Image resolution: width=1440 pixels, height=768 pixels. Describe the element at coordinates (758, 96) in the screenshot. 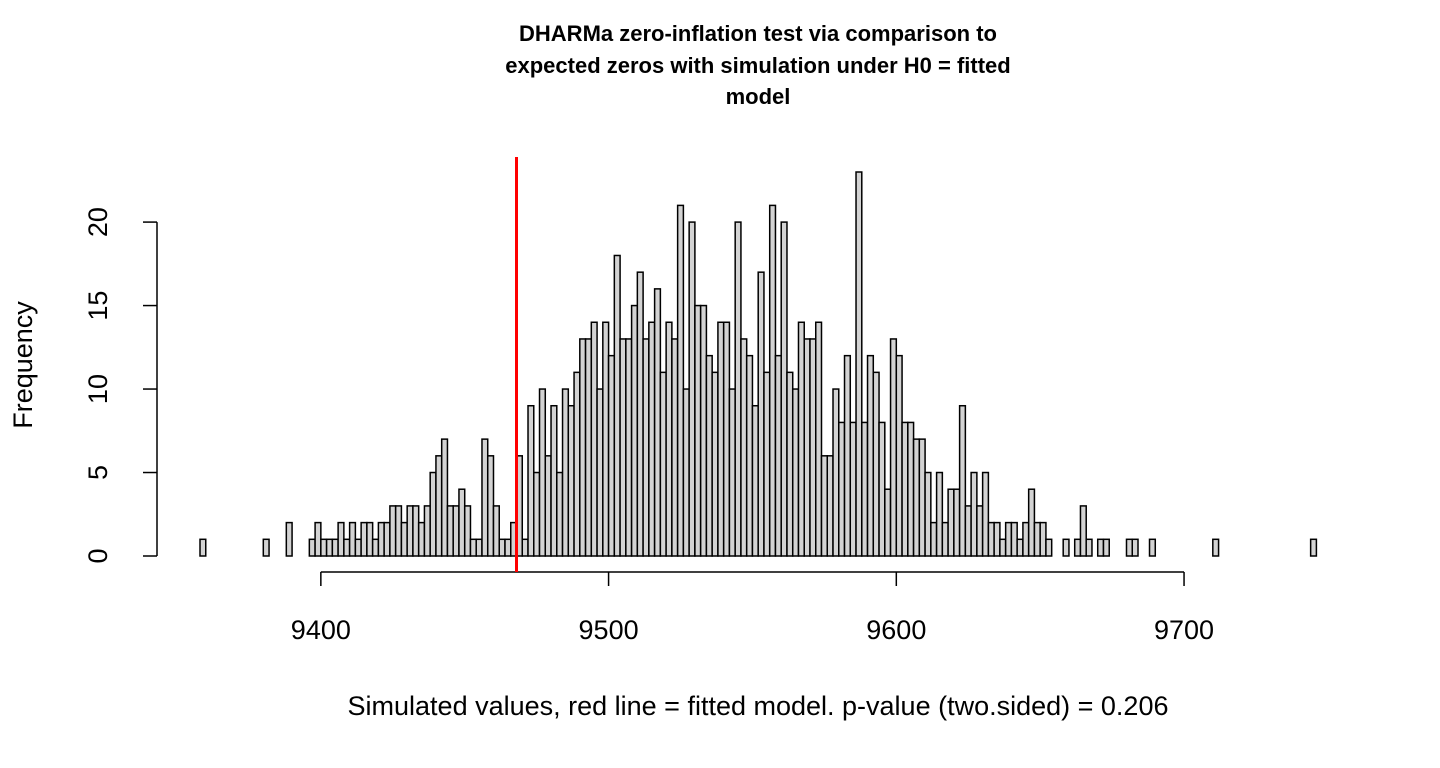

I see `chart-title: model` at that location.